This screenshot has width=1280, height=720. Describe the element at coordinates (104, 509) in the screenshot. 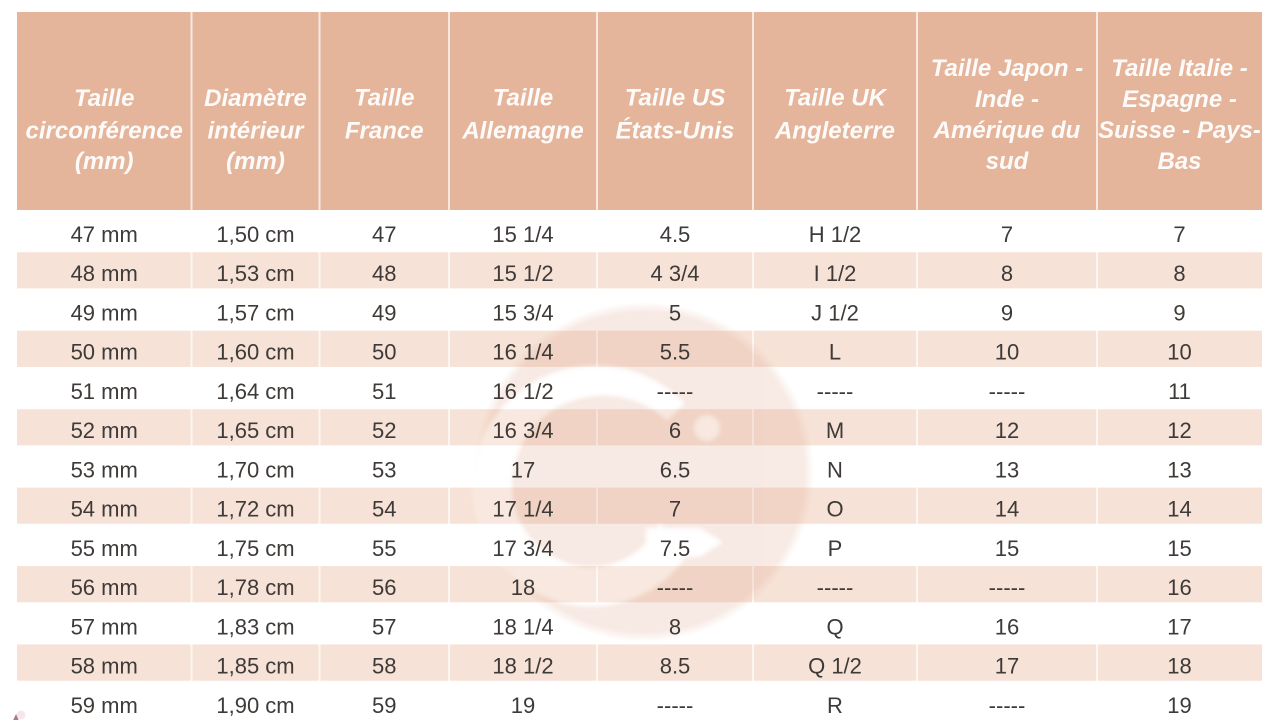

I see `svg-text: 54 mm` at that location.